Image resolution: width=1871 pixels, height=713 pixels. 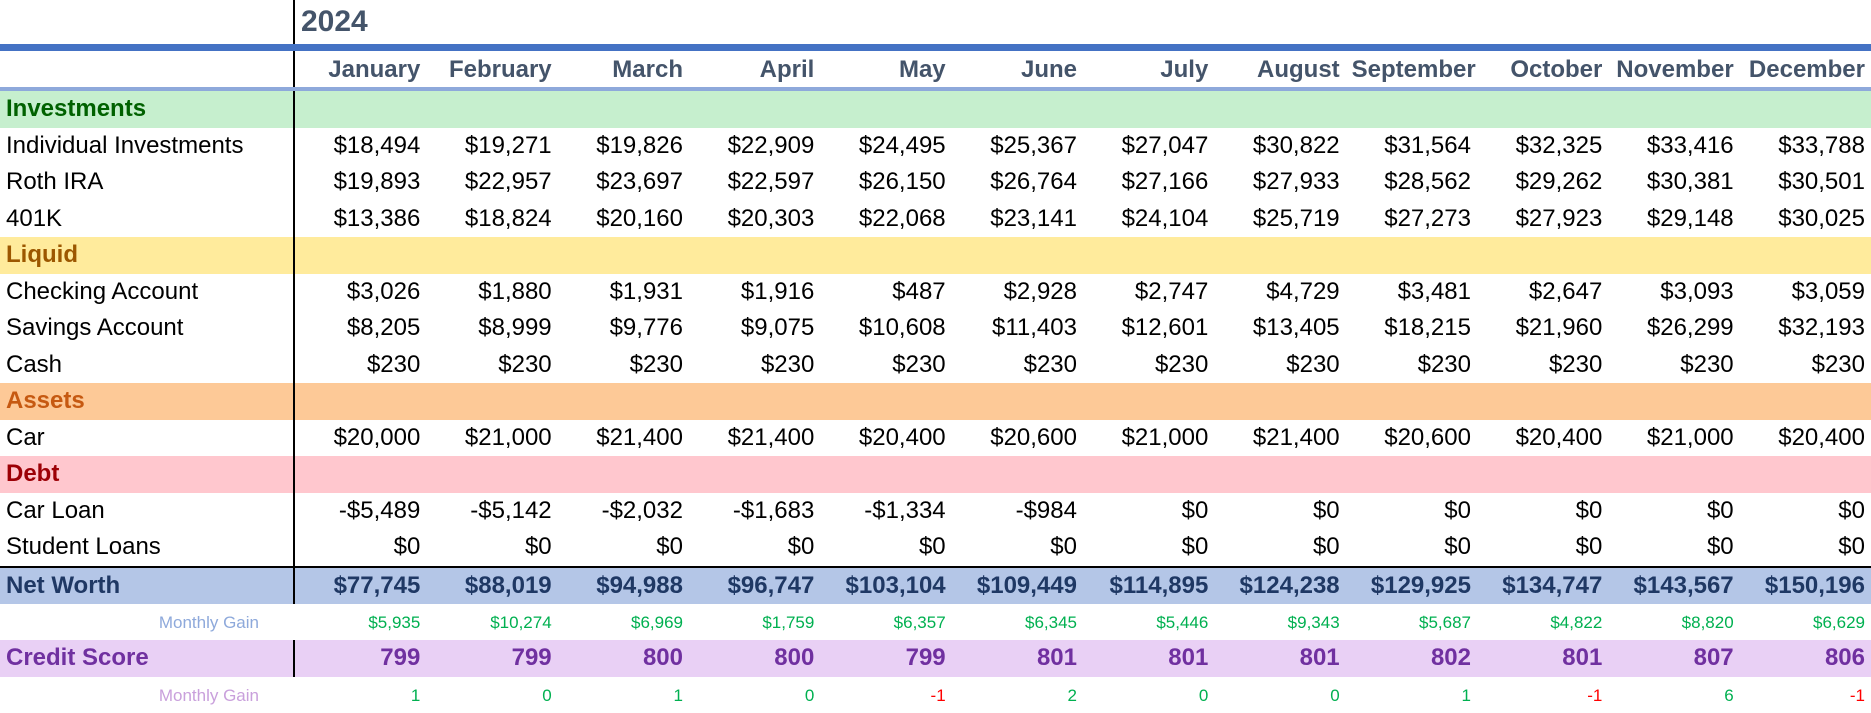 What do you see at coordinates (377, 218) in the screenshot?
I see `value-cell: $13,386` at bounding box center [377, 218].